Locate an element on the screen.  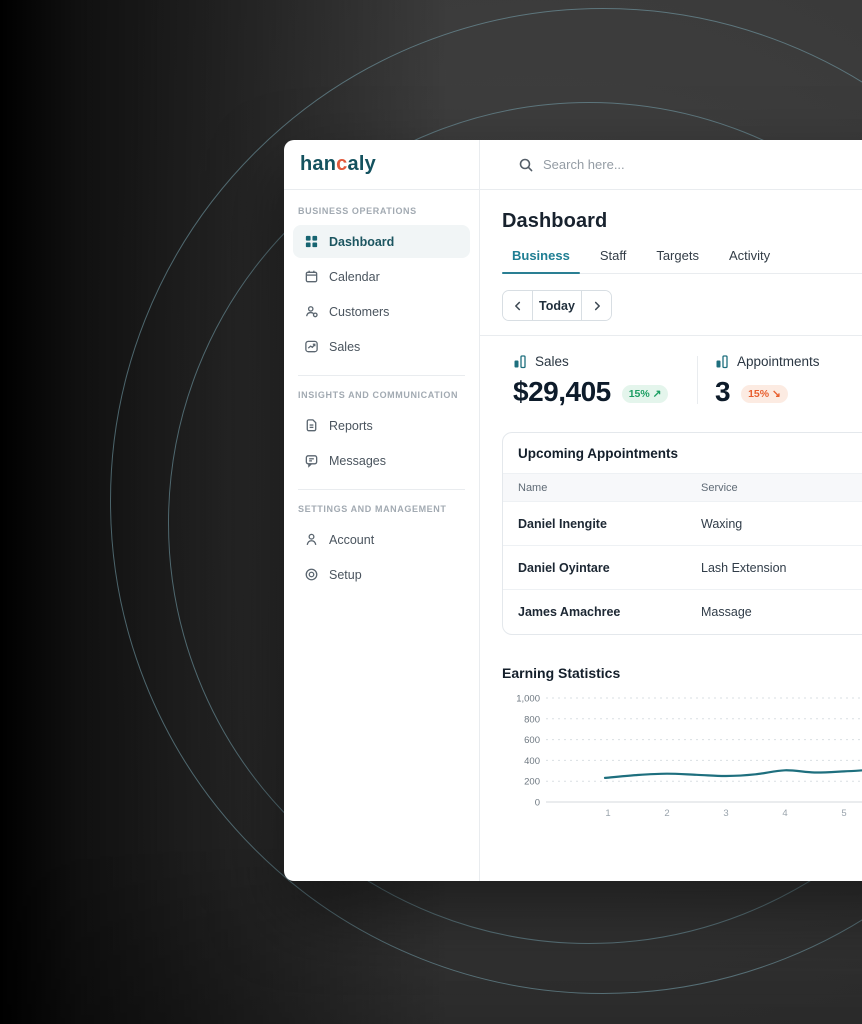
cell-service: Waxing is located at coordinates (722, 523).